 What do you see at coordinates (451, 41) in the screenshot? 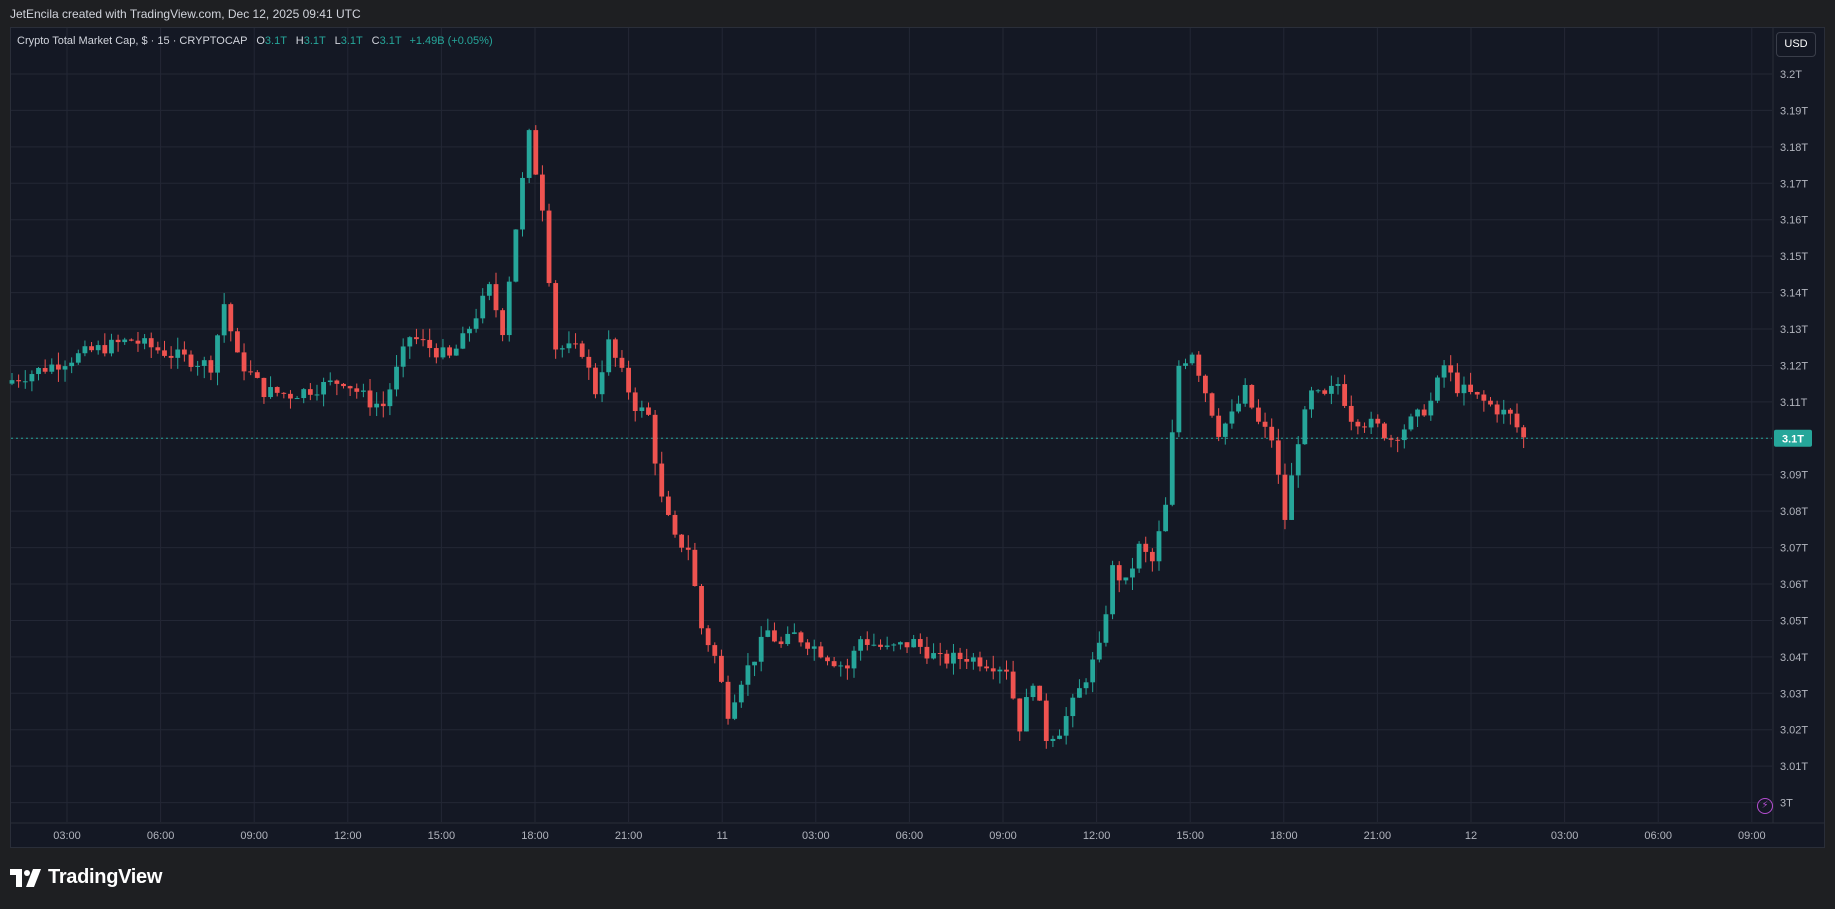
I see `change-value: +1.49B (+0.05%)` at bounding box center [451, 41].